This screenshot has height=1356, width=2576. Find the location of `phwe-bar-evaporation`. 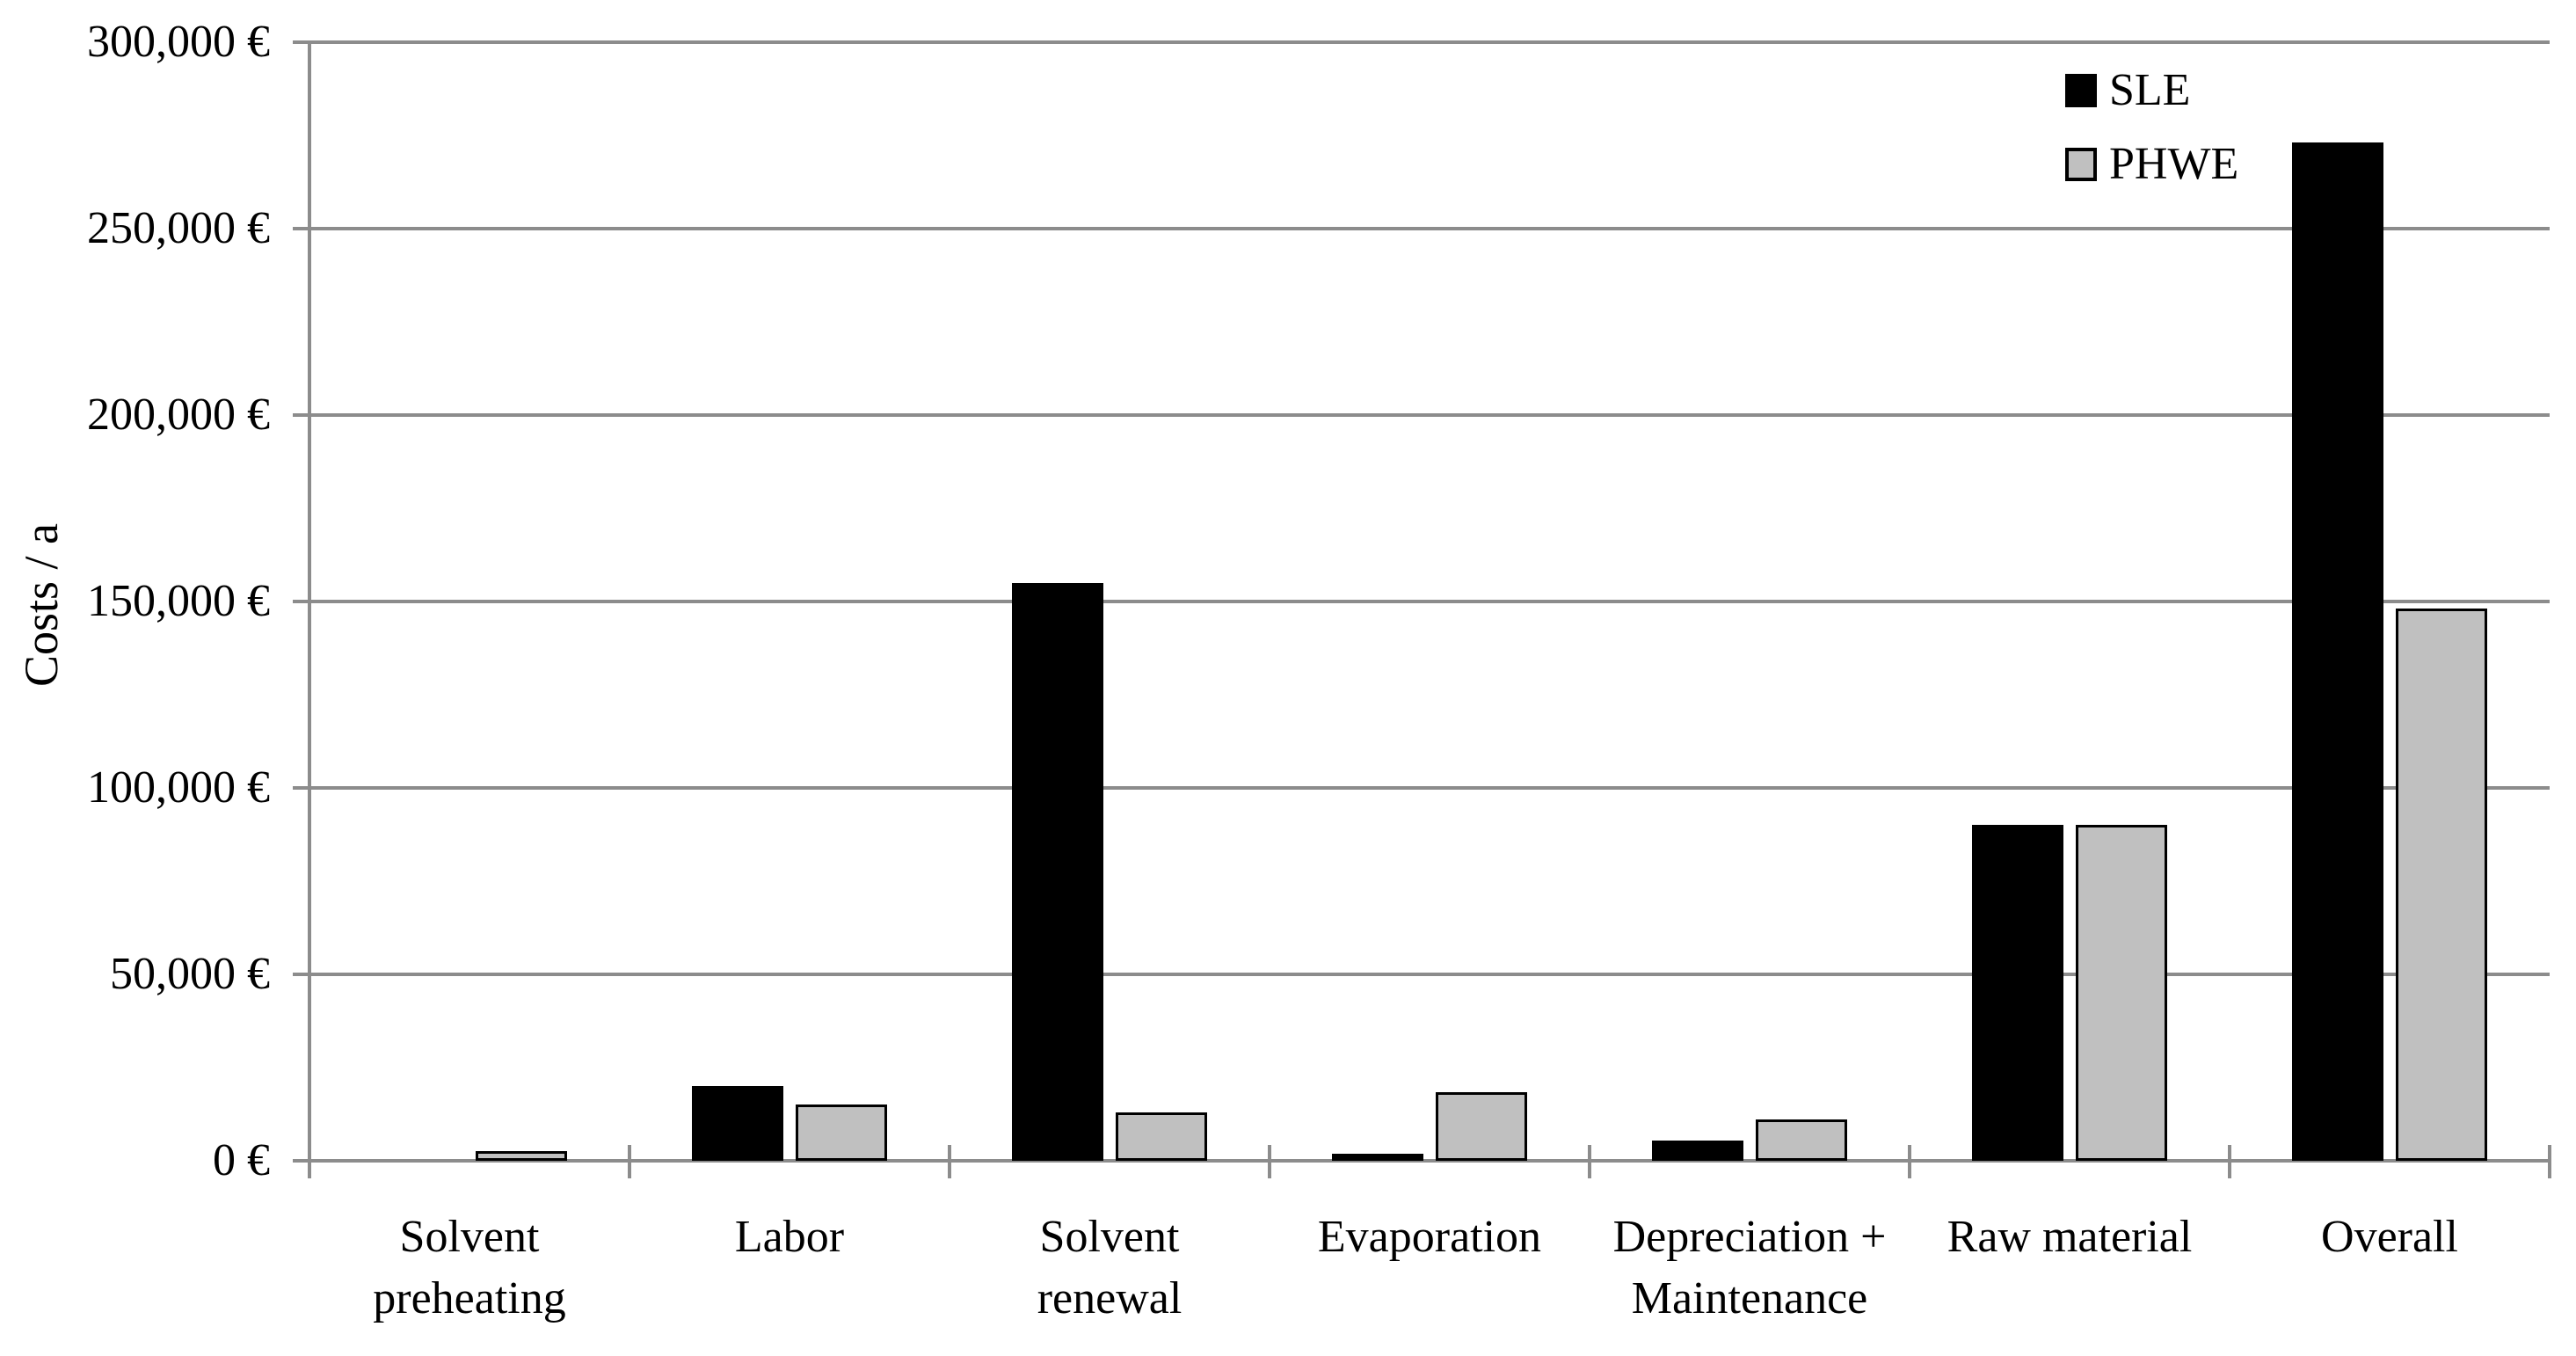

phwe-bar-evaporation is located at coordinates (1481, 1126).